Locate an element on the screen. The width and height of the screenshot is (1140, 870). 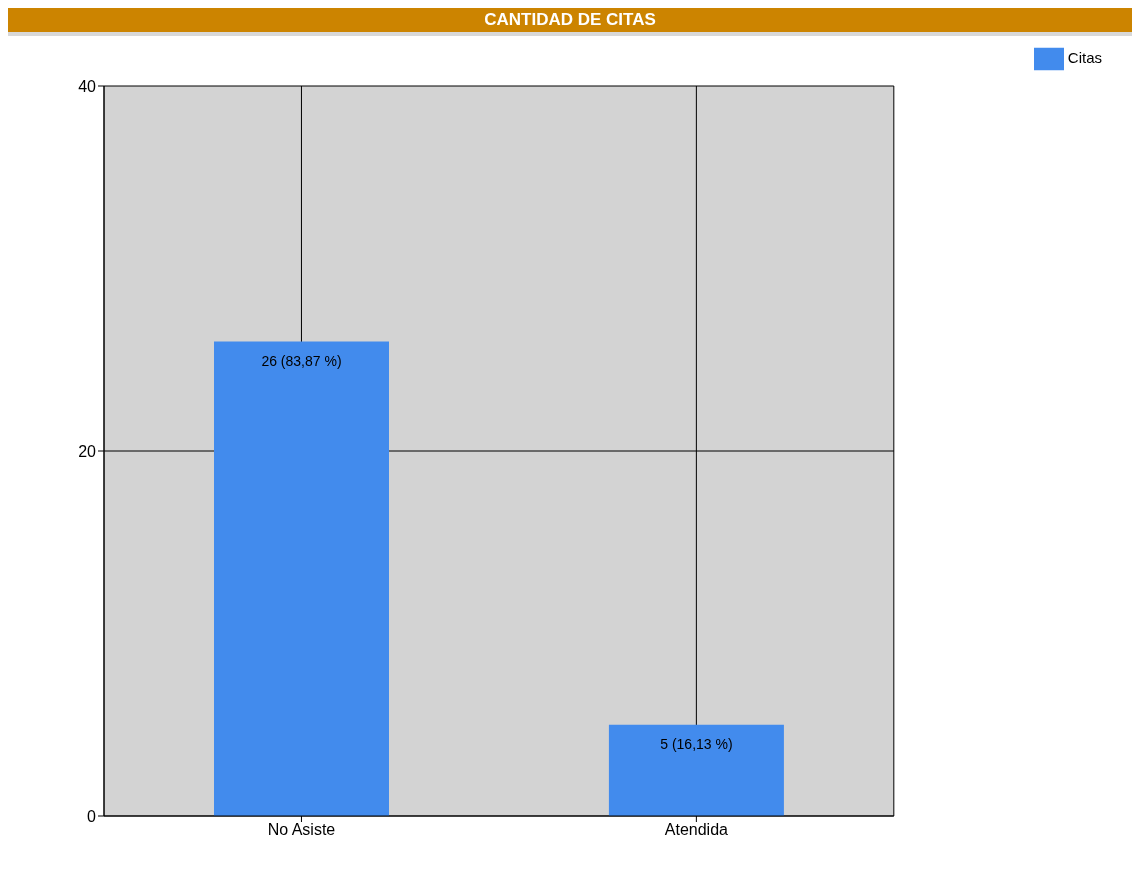
y-tick-label: 20 is located at coordinates (87, 451).